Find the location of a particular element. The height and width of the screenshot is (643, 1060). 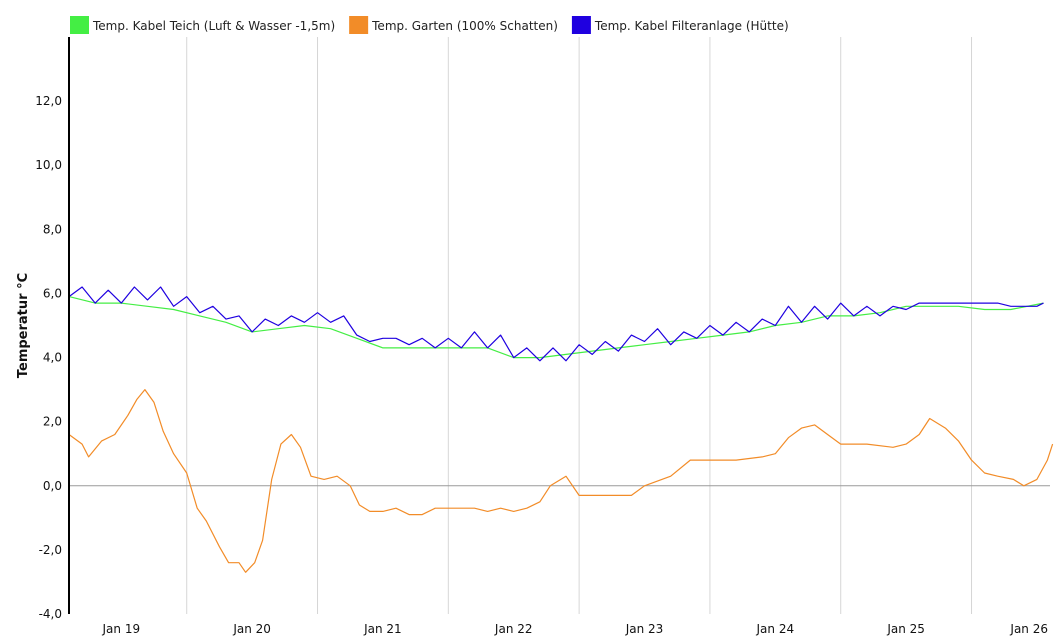

x-tick-label: Jan 23 is located at coordinates (644, 629).